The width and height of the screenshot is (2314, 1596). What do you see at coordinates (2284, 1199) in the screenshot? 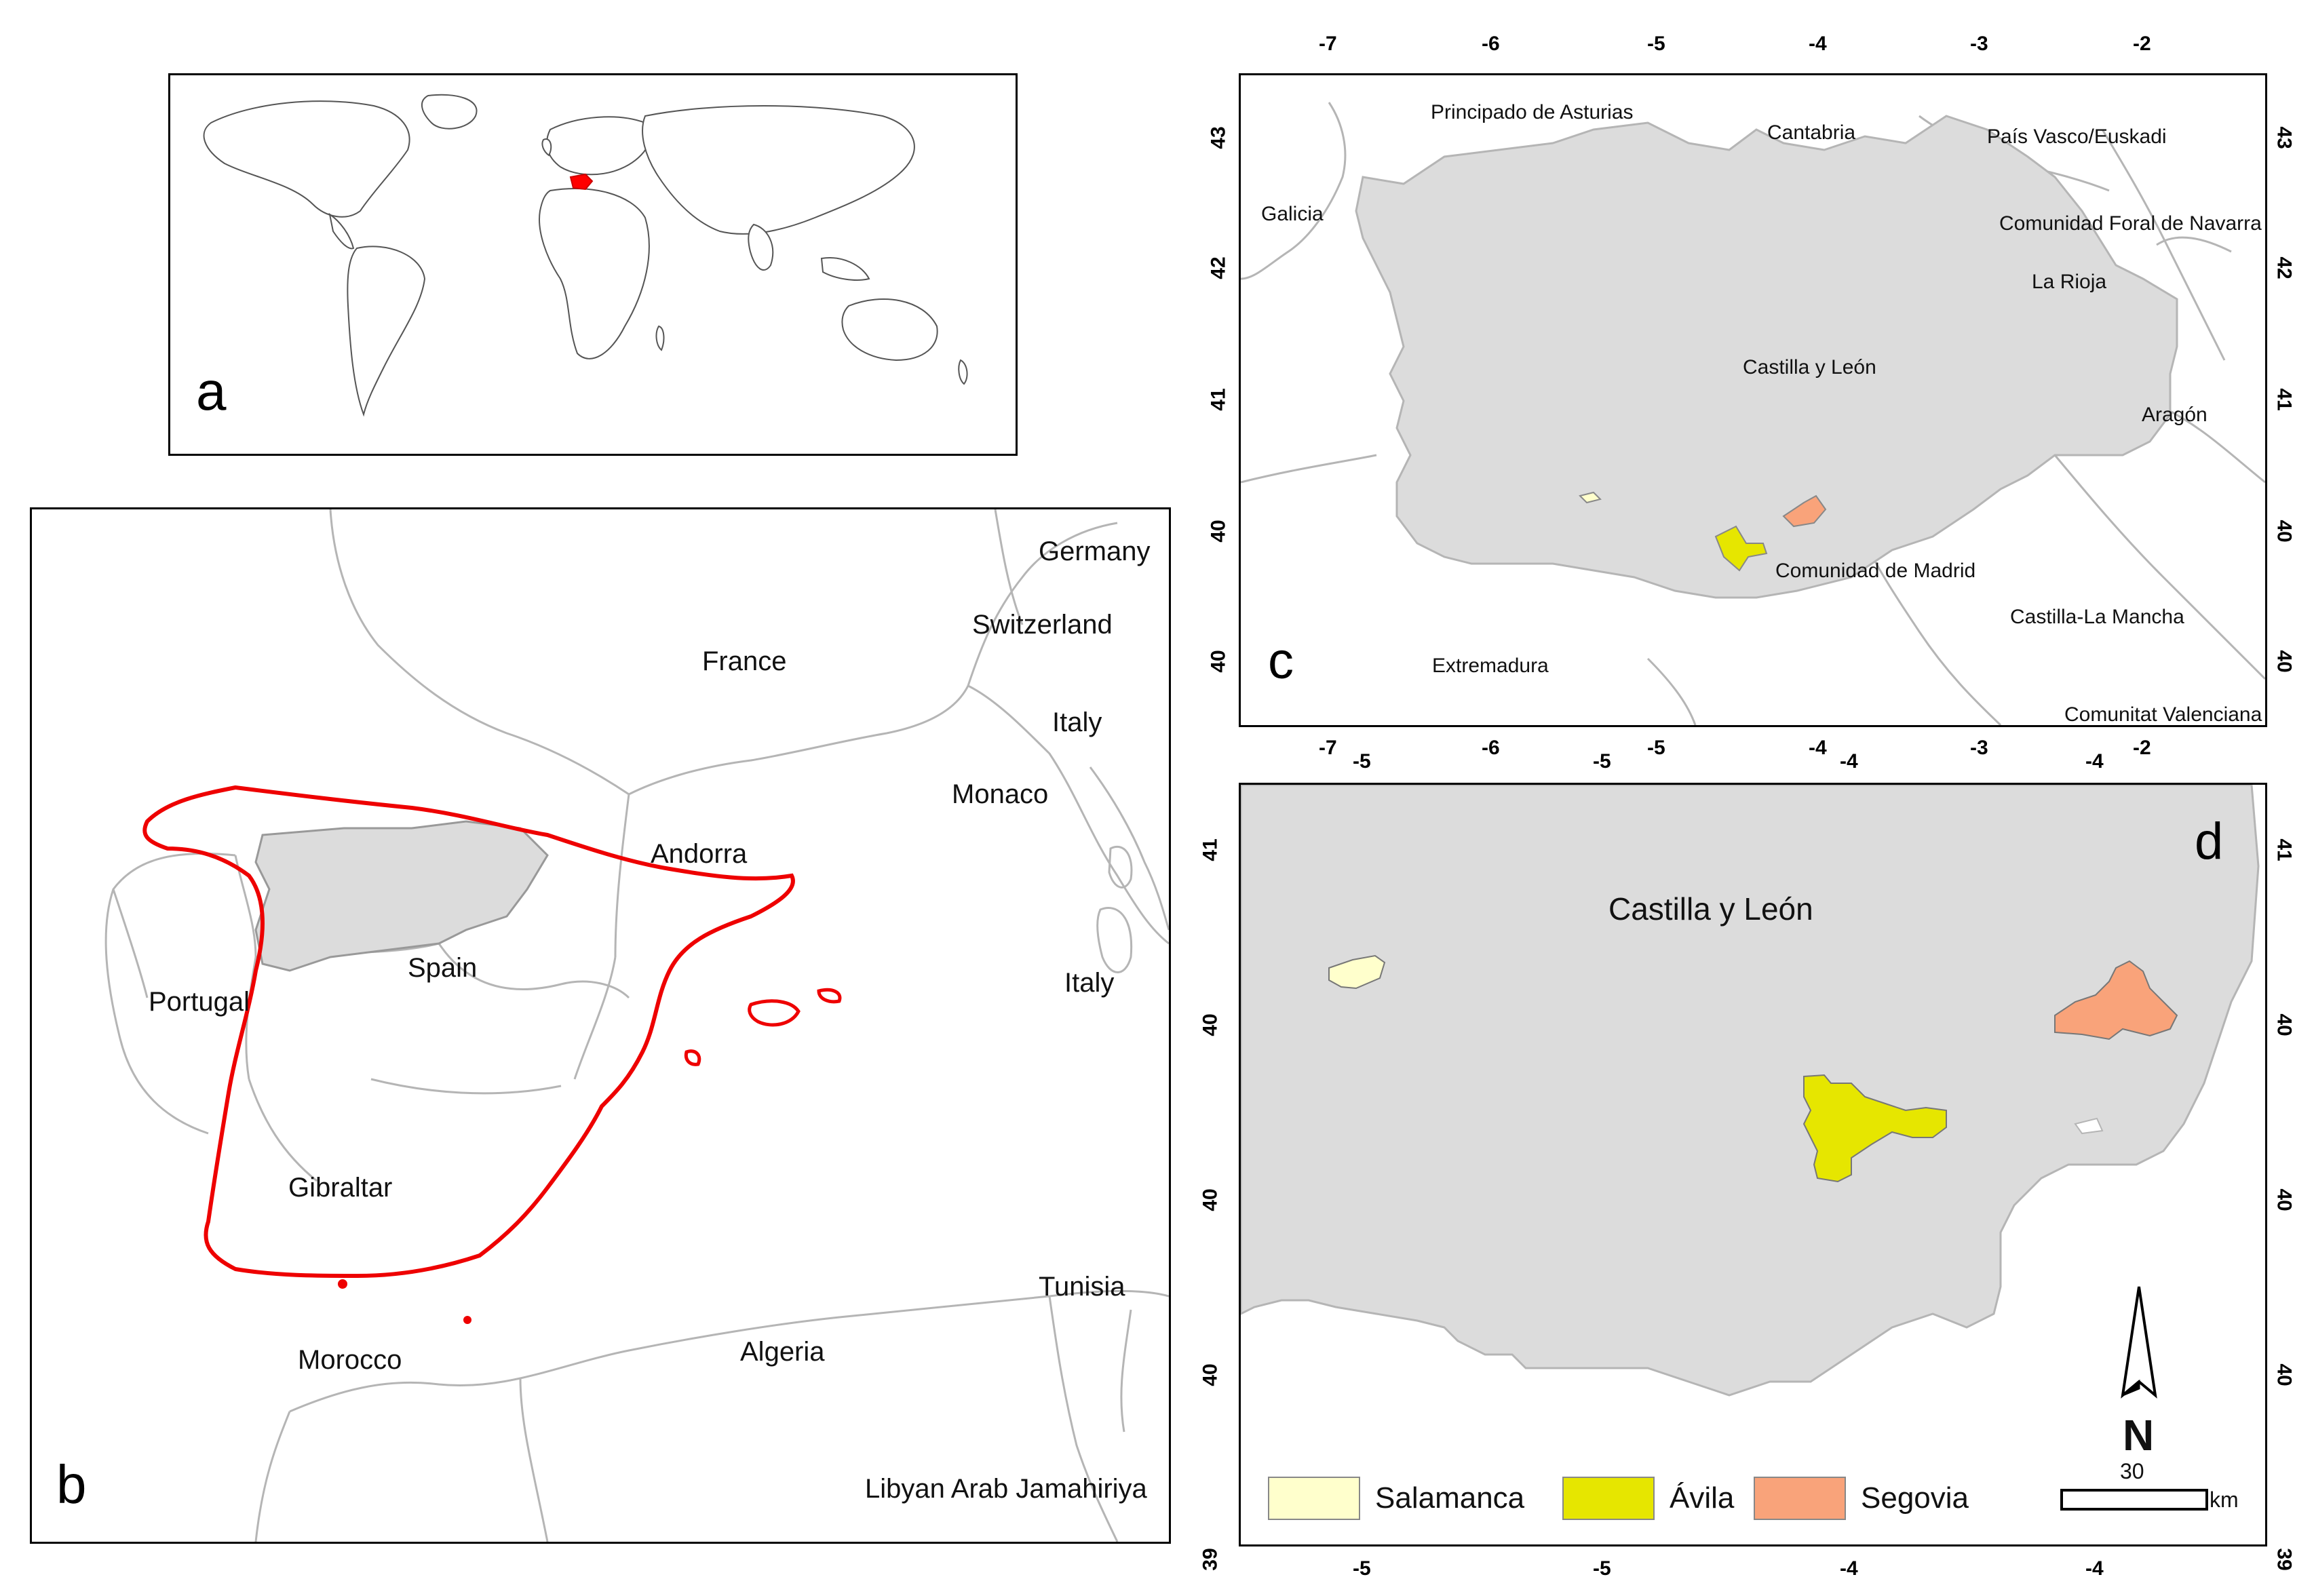
I see `d-ytick-right-3: 40` at bounding box center [2284, 1199].